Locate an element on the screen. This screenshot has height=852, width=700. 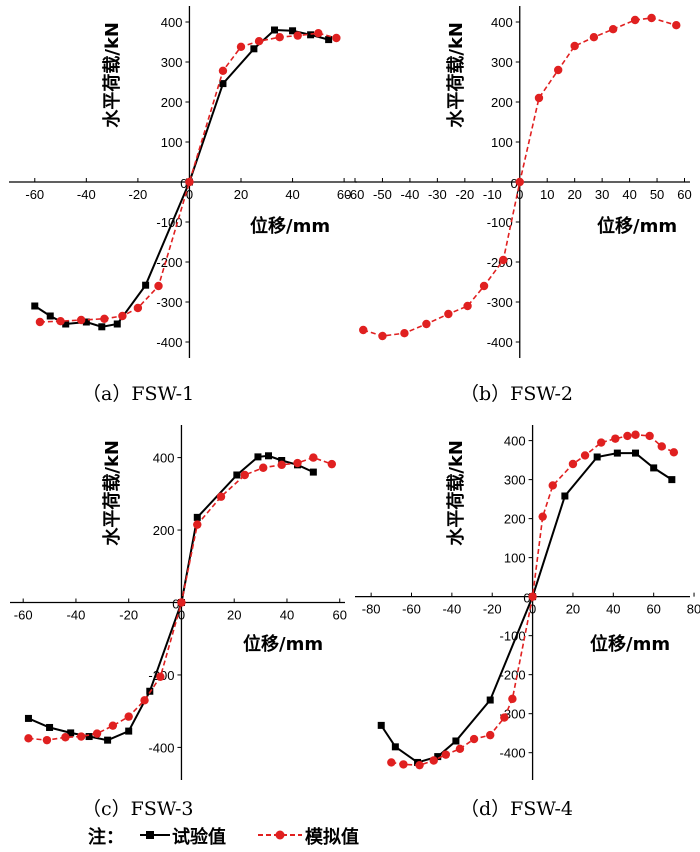
legend-label-sim: 模拟值 is located at coordinates (332, 837).